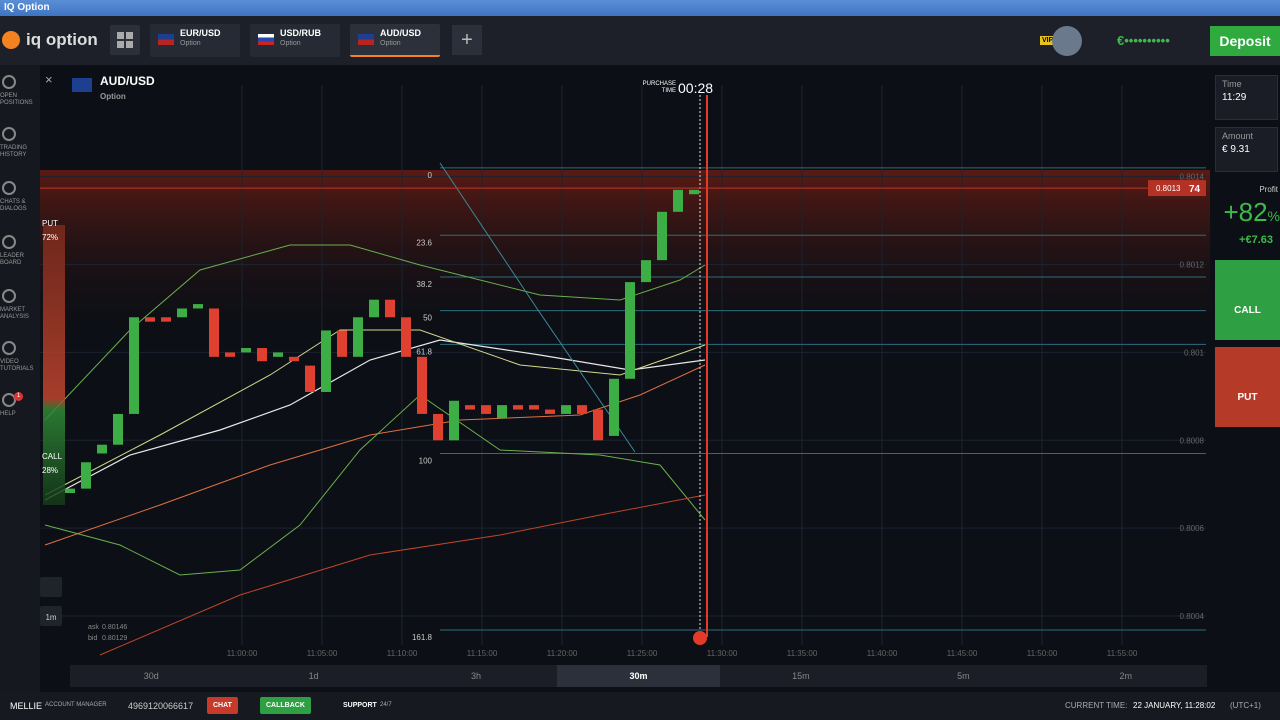 This screenshot has width=1280, height=720. Describe the element at coordinates (242, 653) in the screenshot. I see `time-label: 11:00:00` at that location.